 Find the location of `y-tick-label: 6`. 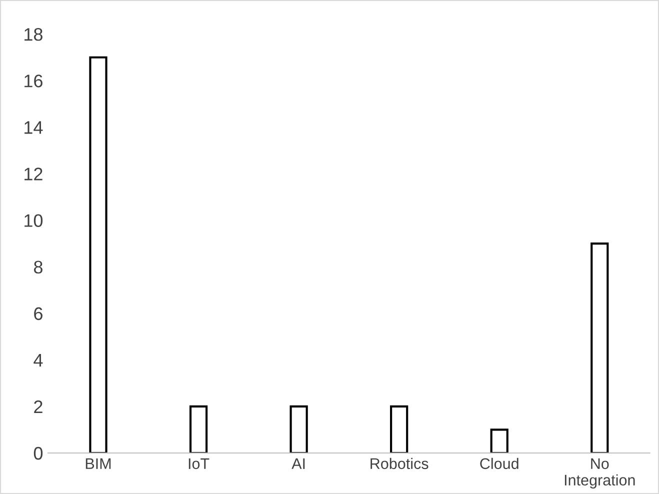

y-tick-label: 6 is located at coordinates (38, 313).